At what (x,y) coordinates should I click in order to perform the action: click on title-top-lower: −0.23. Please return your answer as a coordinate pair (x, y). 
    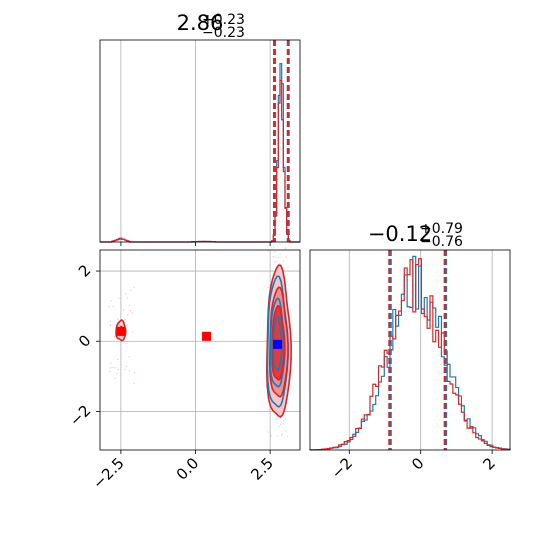
    Looking at the image, I should click on (223, 33).